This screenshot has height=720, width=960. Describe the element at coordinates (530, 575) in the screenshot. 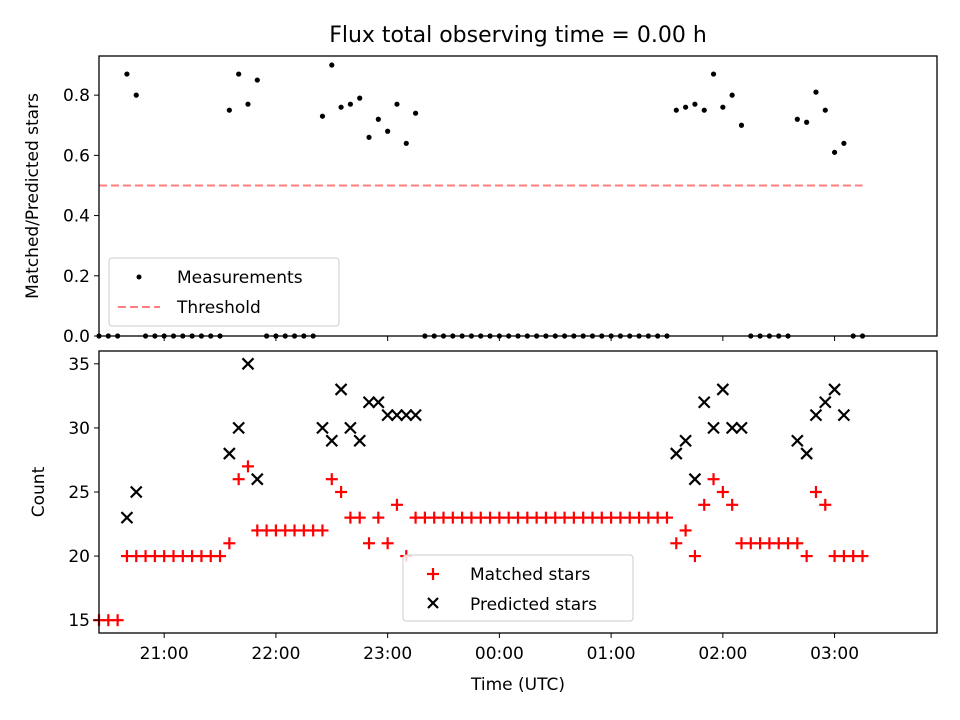

I see `legend-matched-label: Matched stars` at that location.